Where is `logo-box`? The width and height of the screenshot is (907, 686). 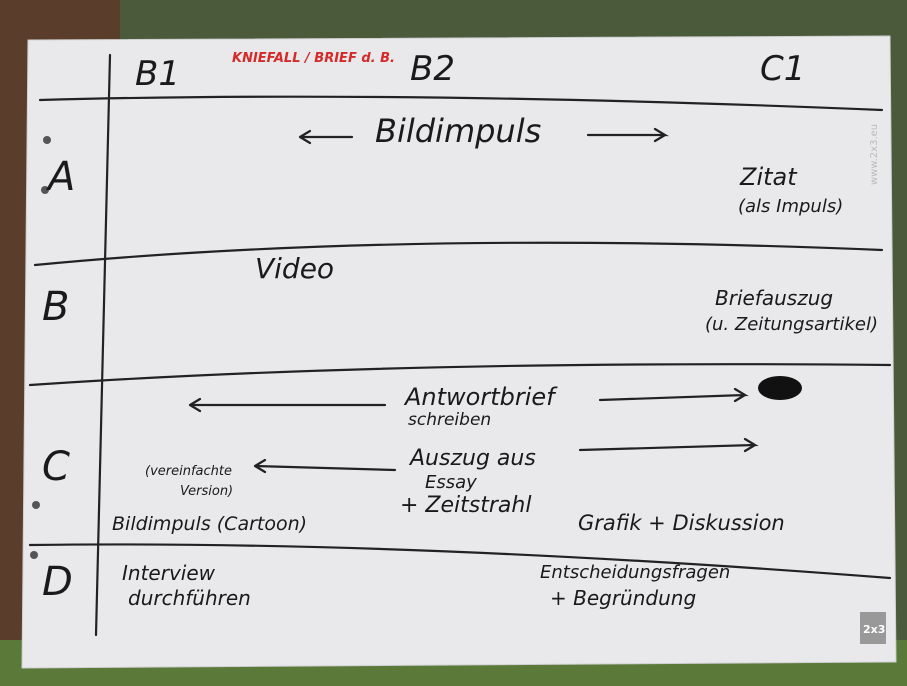 logo-box is located at coordinates (873, 628).